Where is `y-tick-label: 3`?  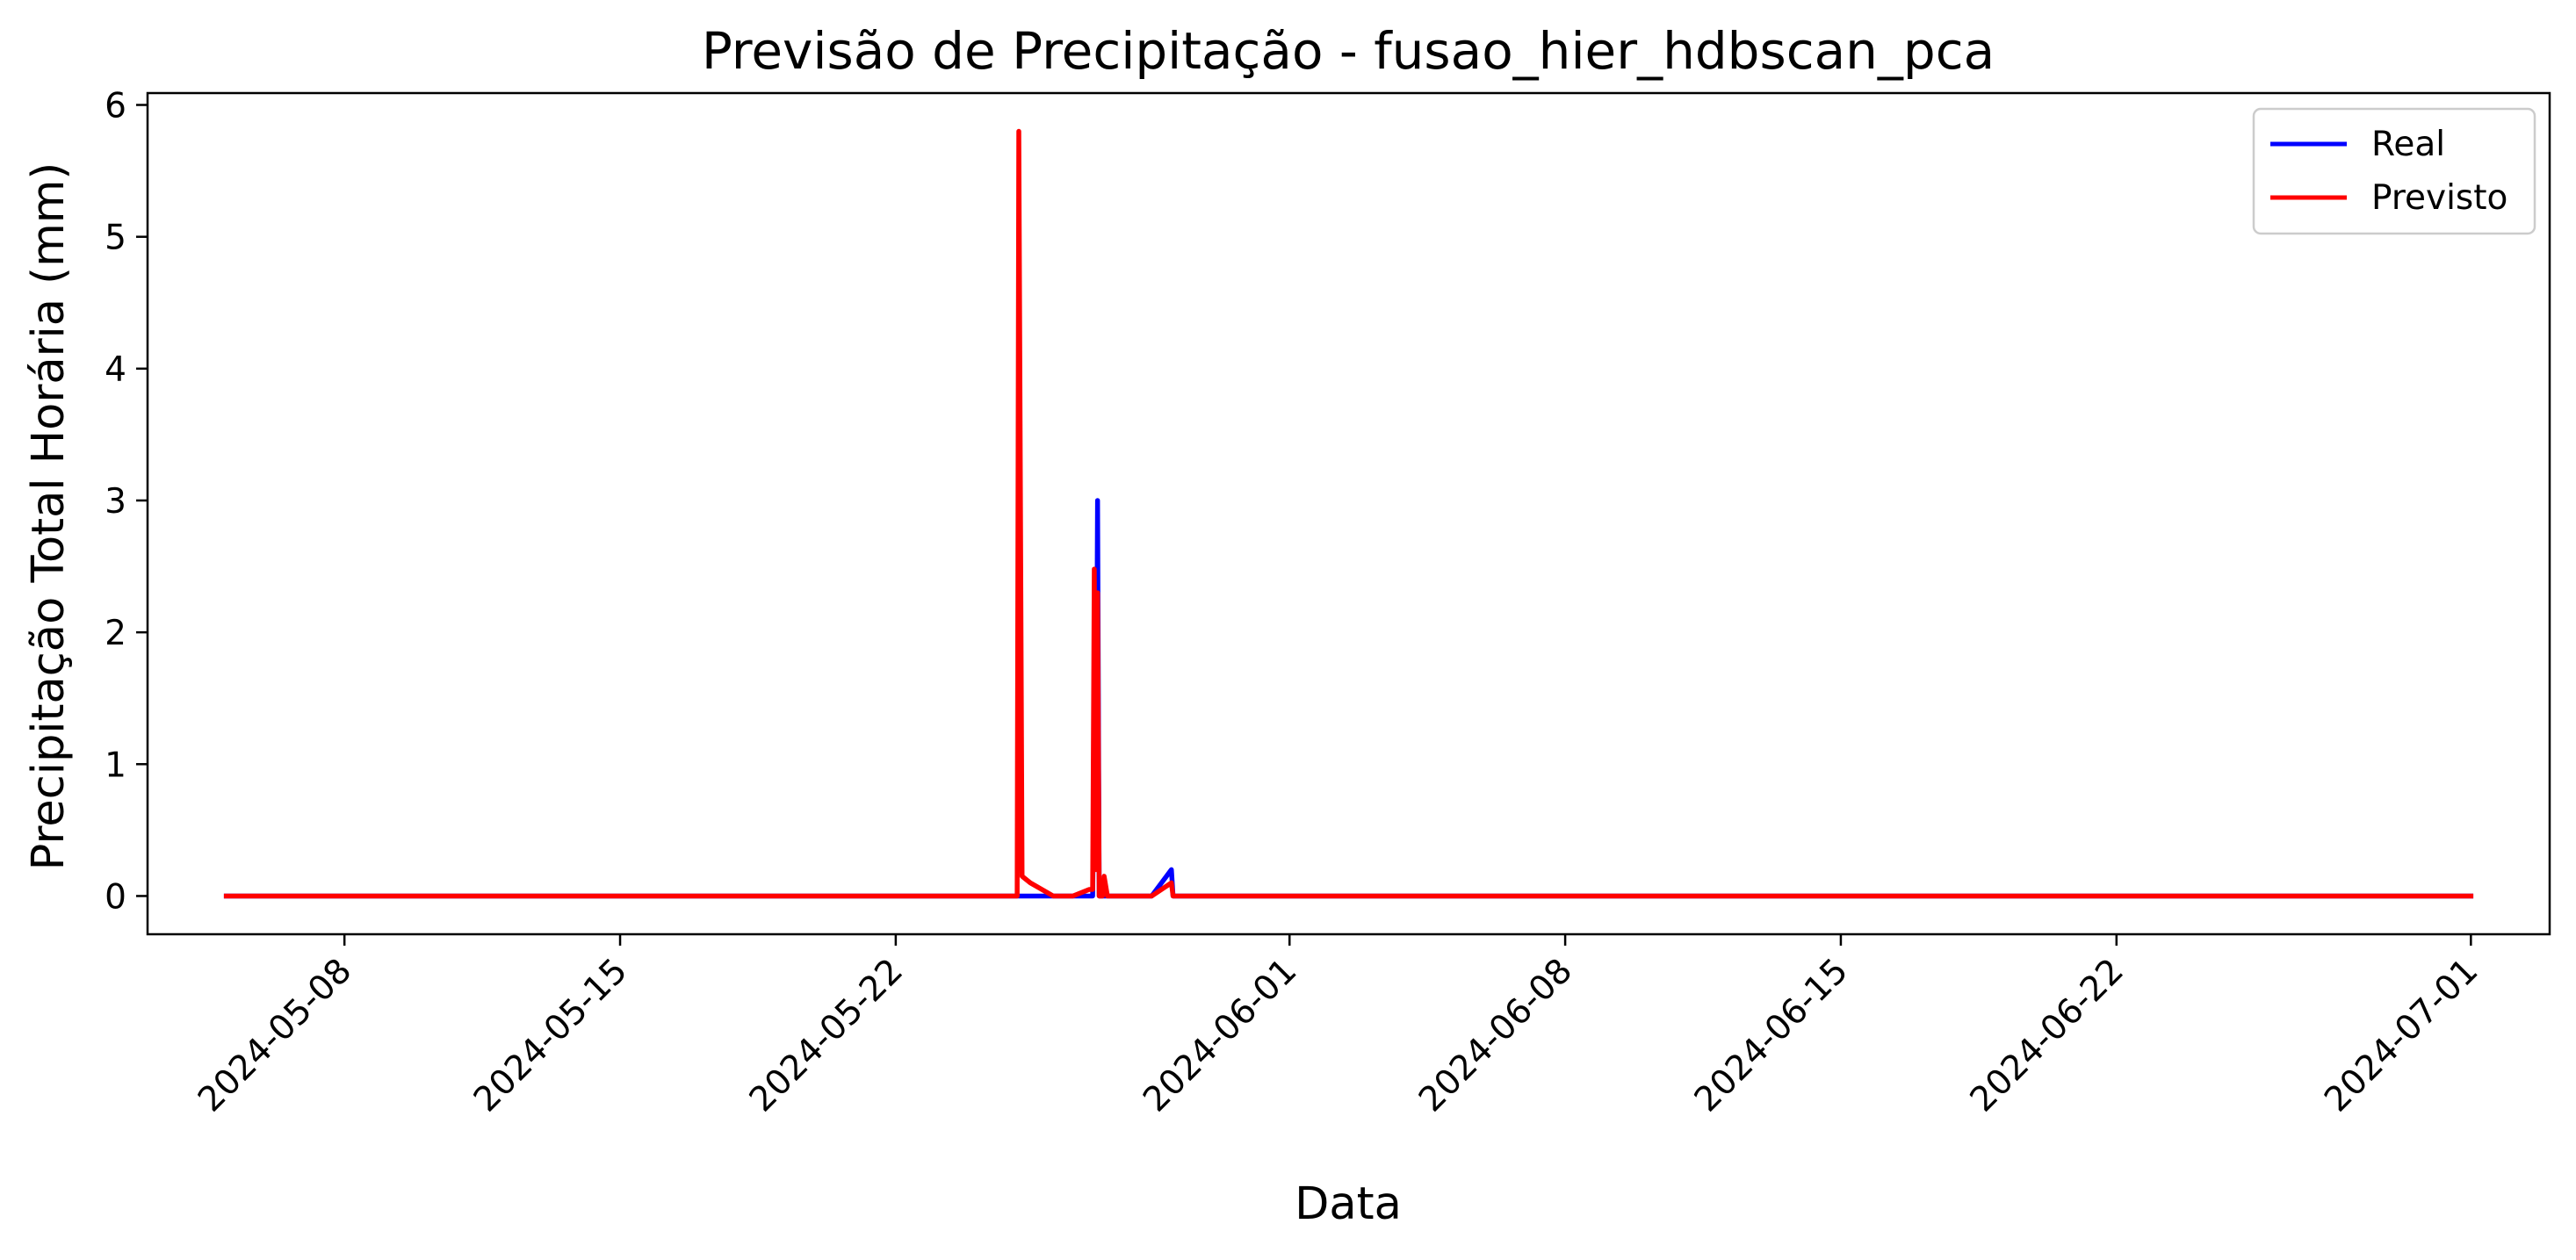 y-tick-label: 3 is located at coordinates (115, 502).